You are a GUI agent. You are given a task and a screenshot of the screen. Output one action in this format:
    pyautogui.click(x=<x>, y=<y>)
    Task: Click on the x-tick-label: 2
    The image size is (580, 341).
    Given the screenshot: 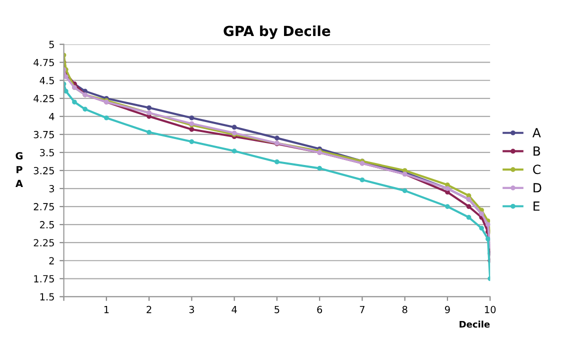 What is the action you would take?
    pyautogui.click(x=149, y=310)
    